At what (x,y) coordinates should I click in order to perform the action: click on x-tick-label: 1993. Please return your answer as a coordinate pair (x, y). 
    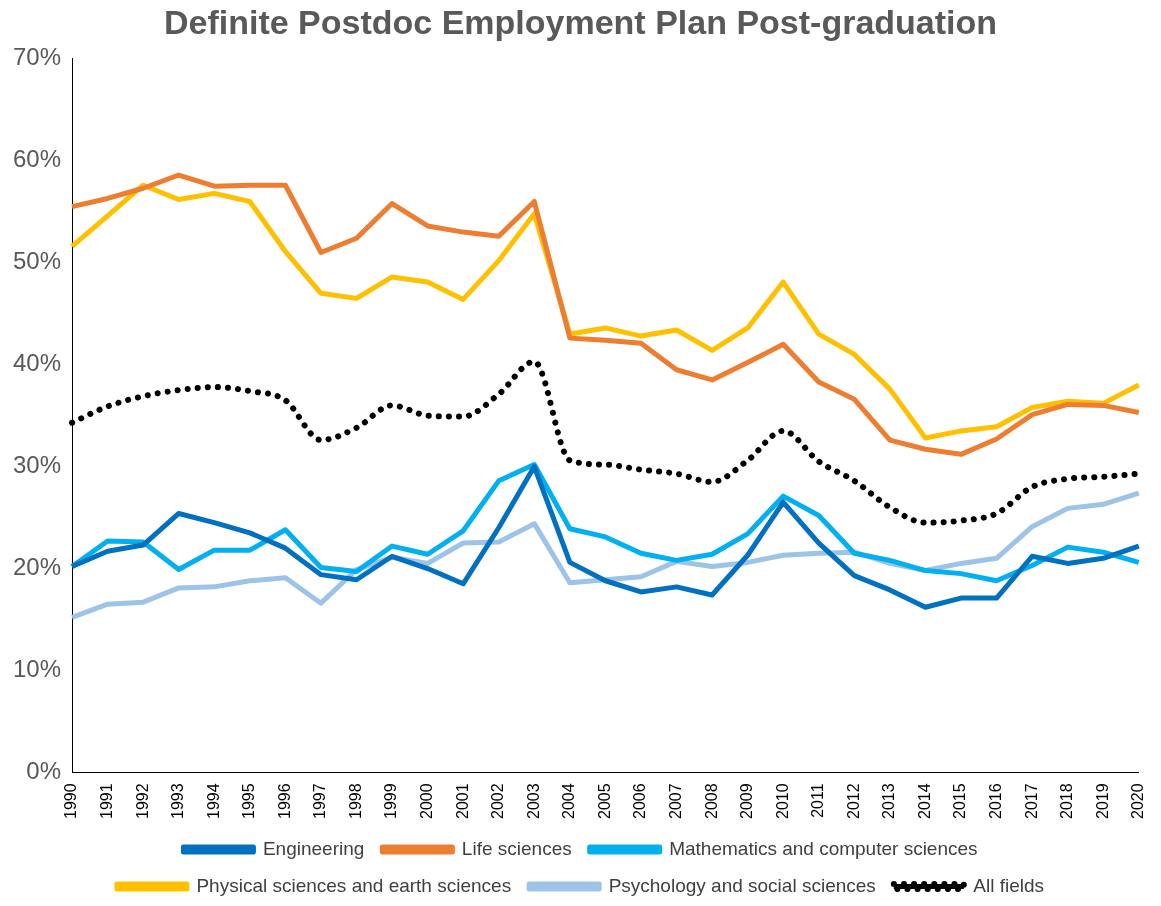
    Looking at the image, I should click on (178, 801).